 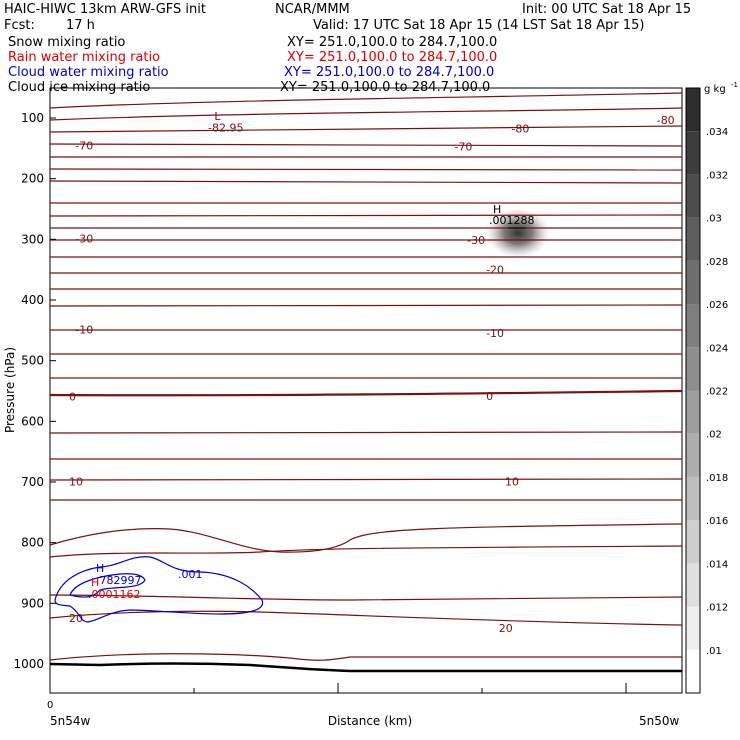 What do you see at coordinates (714, 651) in the screenshot?
I see `colorbar-level-label: .01` at bounding box center [714, 651].